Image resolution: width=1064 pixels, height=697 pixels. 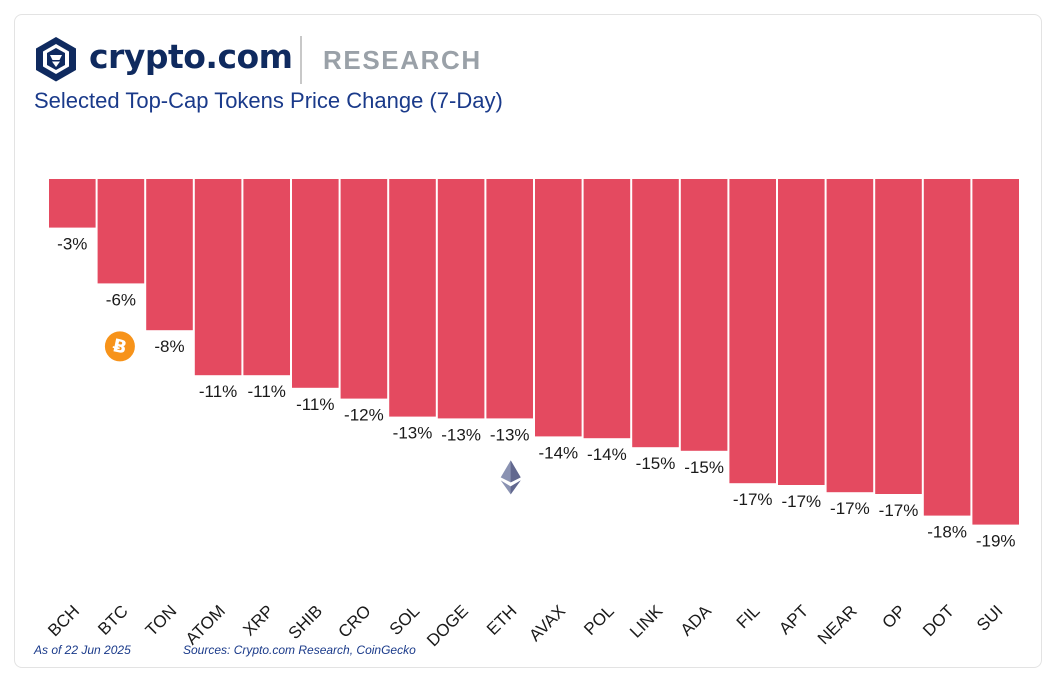 I want to click on category-label: DOT, so click(x=938, y=620).